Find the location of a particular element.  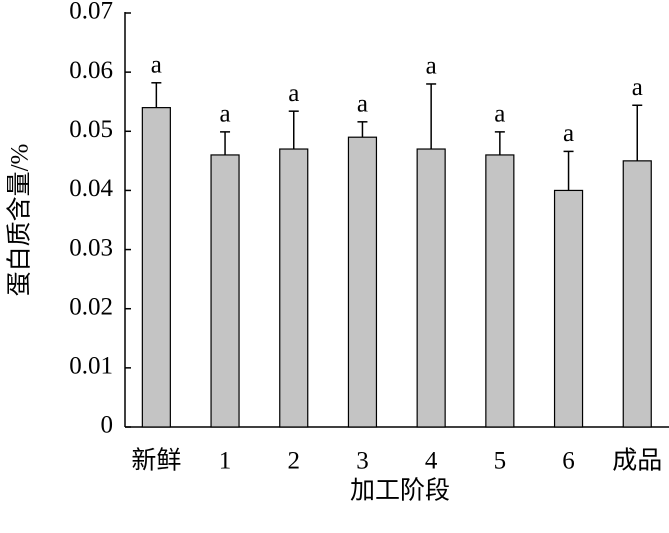

x-tick-label: 2 is located at coordinates (294, 461).